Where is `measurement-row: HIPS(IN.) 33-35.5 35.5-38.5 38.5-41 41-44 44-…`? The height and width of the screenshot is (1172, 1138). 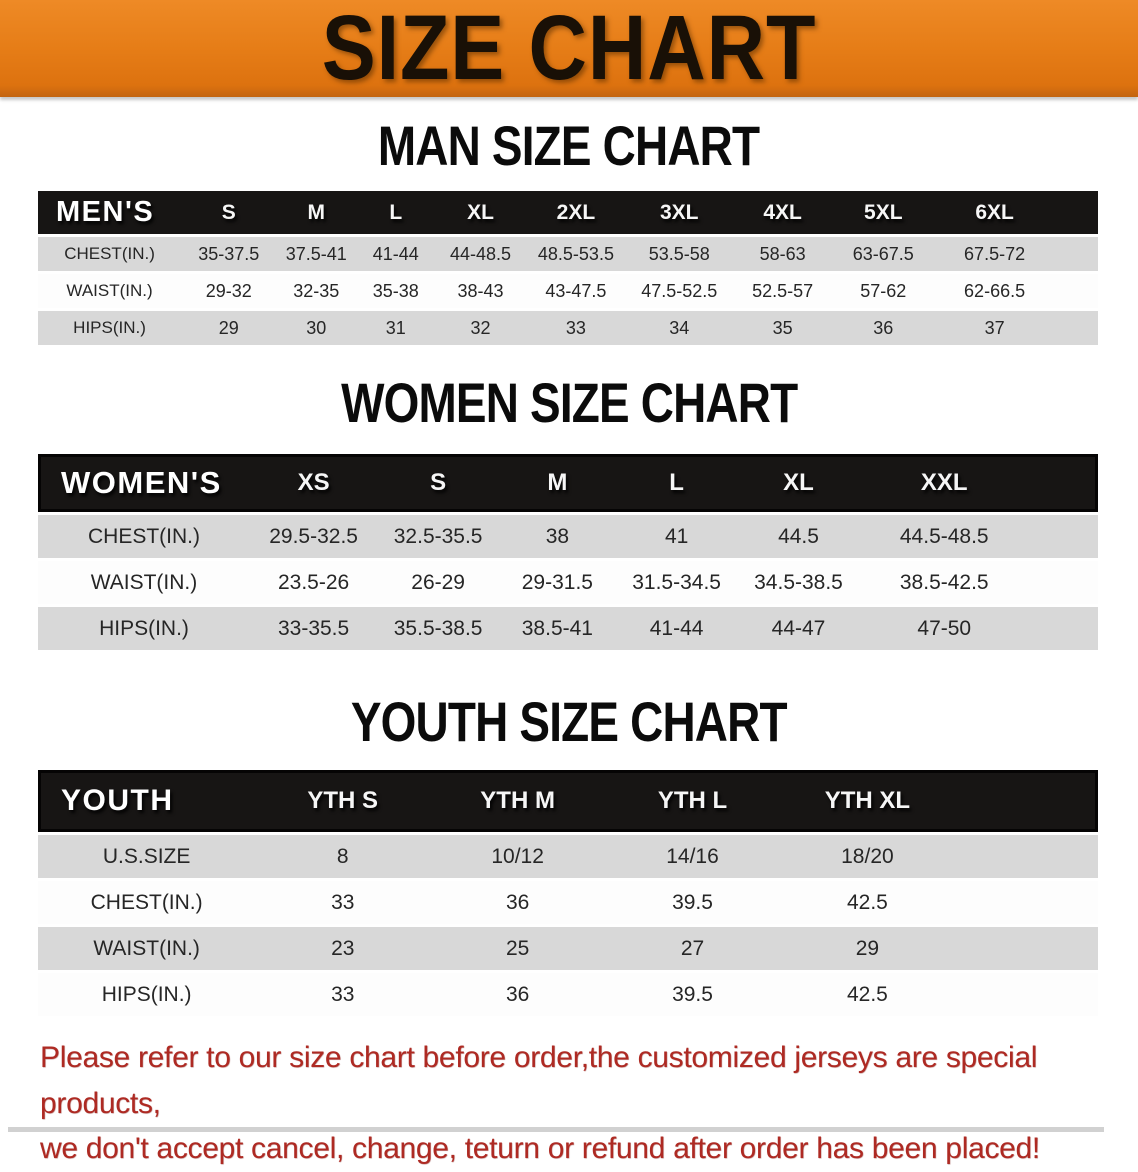
measurement-row: HIPS(IN.) 33-35.5 35.5-38.5 38.5-41 41-44 44-… is located at coordinates (568, 628).